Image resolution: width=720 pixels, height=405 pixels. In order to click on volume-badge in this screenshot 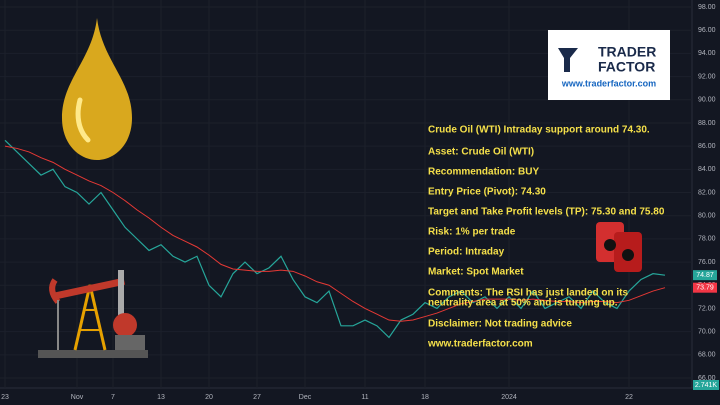, I will do `click(706, 385)`.